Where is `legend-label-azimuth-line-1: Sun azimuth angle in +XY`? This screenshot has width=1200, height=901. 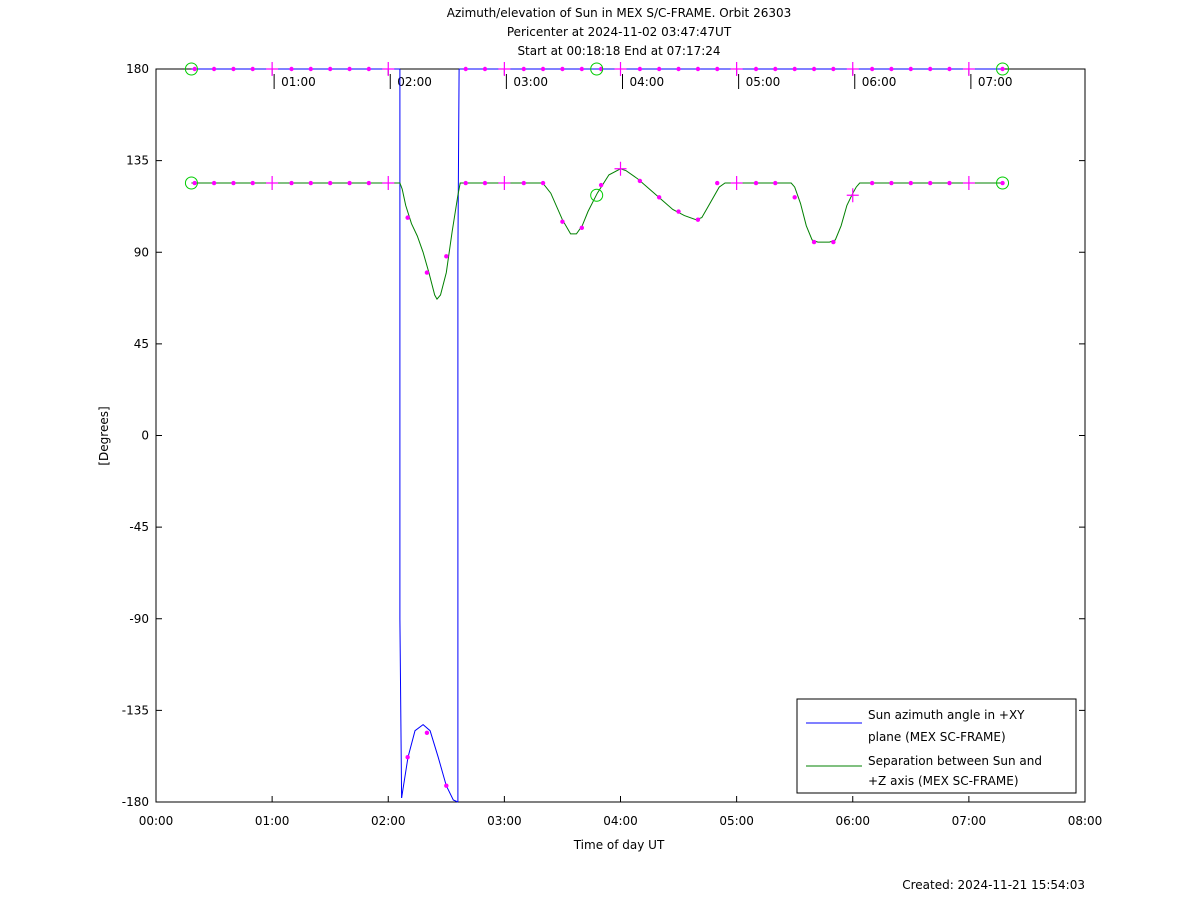
legend-label-azimuth-line-1: Sun azimuth angle in +XY is located at coordinates (946, 715).